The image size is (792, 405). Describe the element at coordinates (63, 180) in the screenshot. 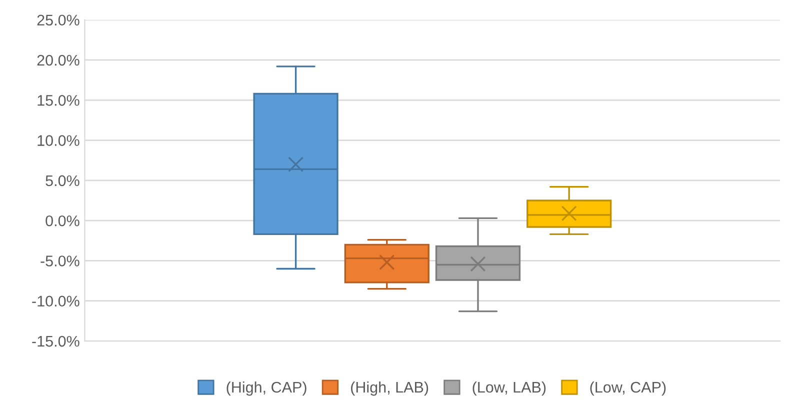

I see `y-tick-label: 5.0%` at that location.